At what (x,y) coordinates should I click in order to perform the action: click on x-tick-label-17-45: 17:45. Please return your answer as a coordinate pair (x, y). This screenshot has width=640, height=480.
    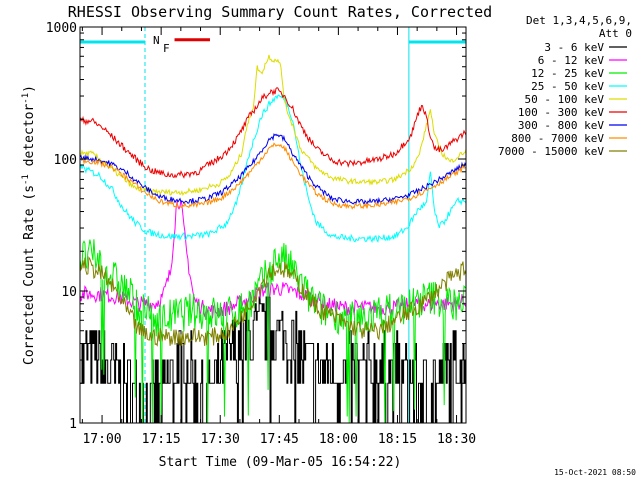
    Looking at the image, I should click on (279, 439).